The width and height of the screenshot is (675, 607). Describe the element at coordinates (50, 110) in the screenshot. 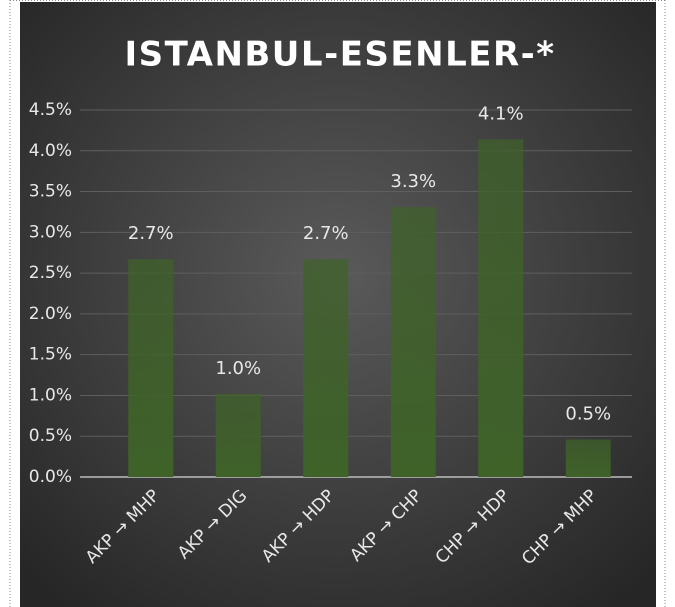

I see `y-tick-label: 4.5%` at that location.